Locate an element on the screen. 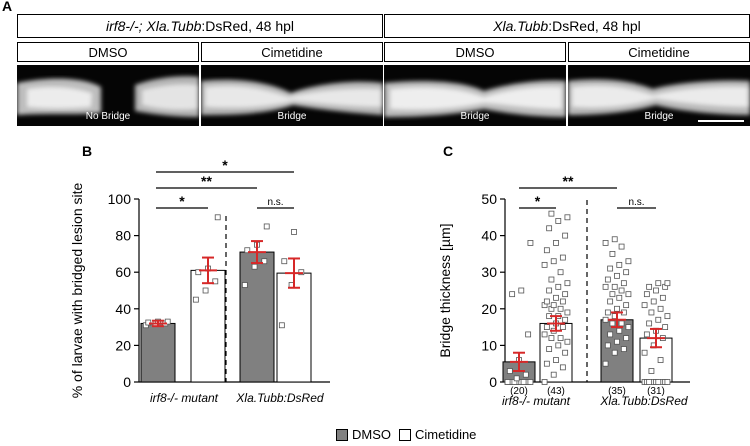 The image size is (750, 446). chart-b-sig-label-1: ** is located at coordinates (206, 181).